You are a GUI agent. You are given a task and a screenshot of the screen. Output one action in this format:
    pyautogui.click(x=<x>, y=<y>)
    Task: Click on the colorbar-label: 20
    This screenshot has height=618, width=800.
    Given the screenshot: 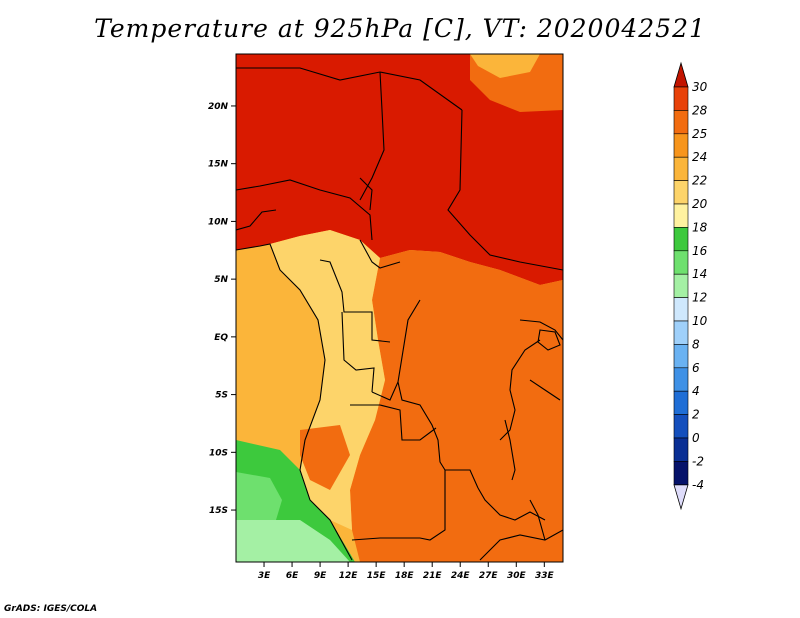 What is the action you would take?
    pyautogui.click(x=700, y=204)
    